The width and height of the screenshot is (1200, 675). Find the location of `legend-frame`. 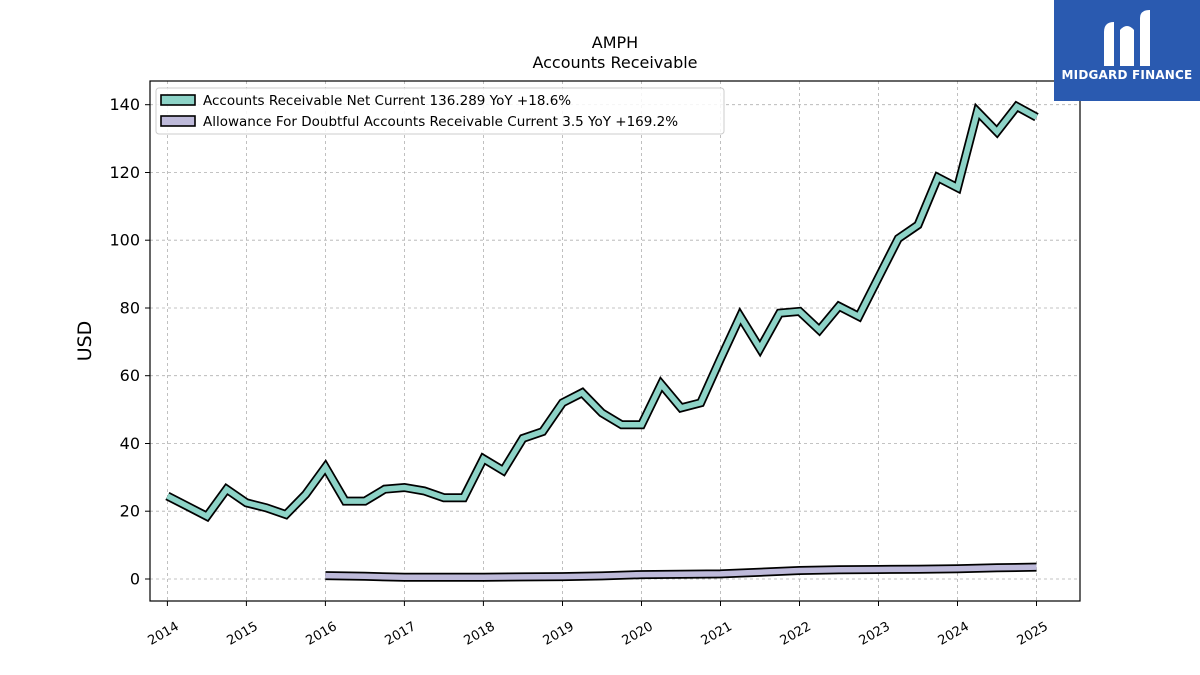

legend-frame is located at coordinates (440, 111).